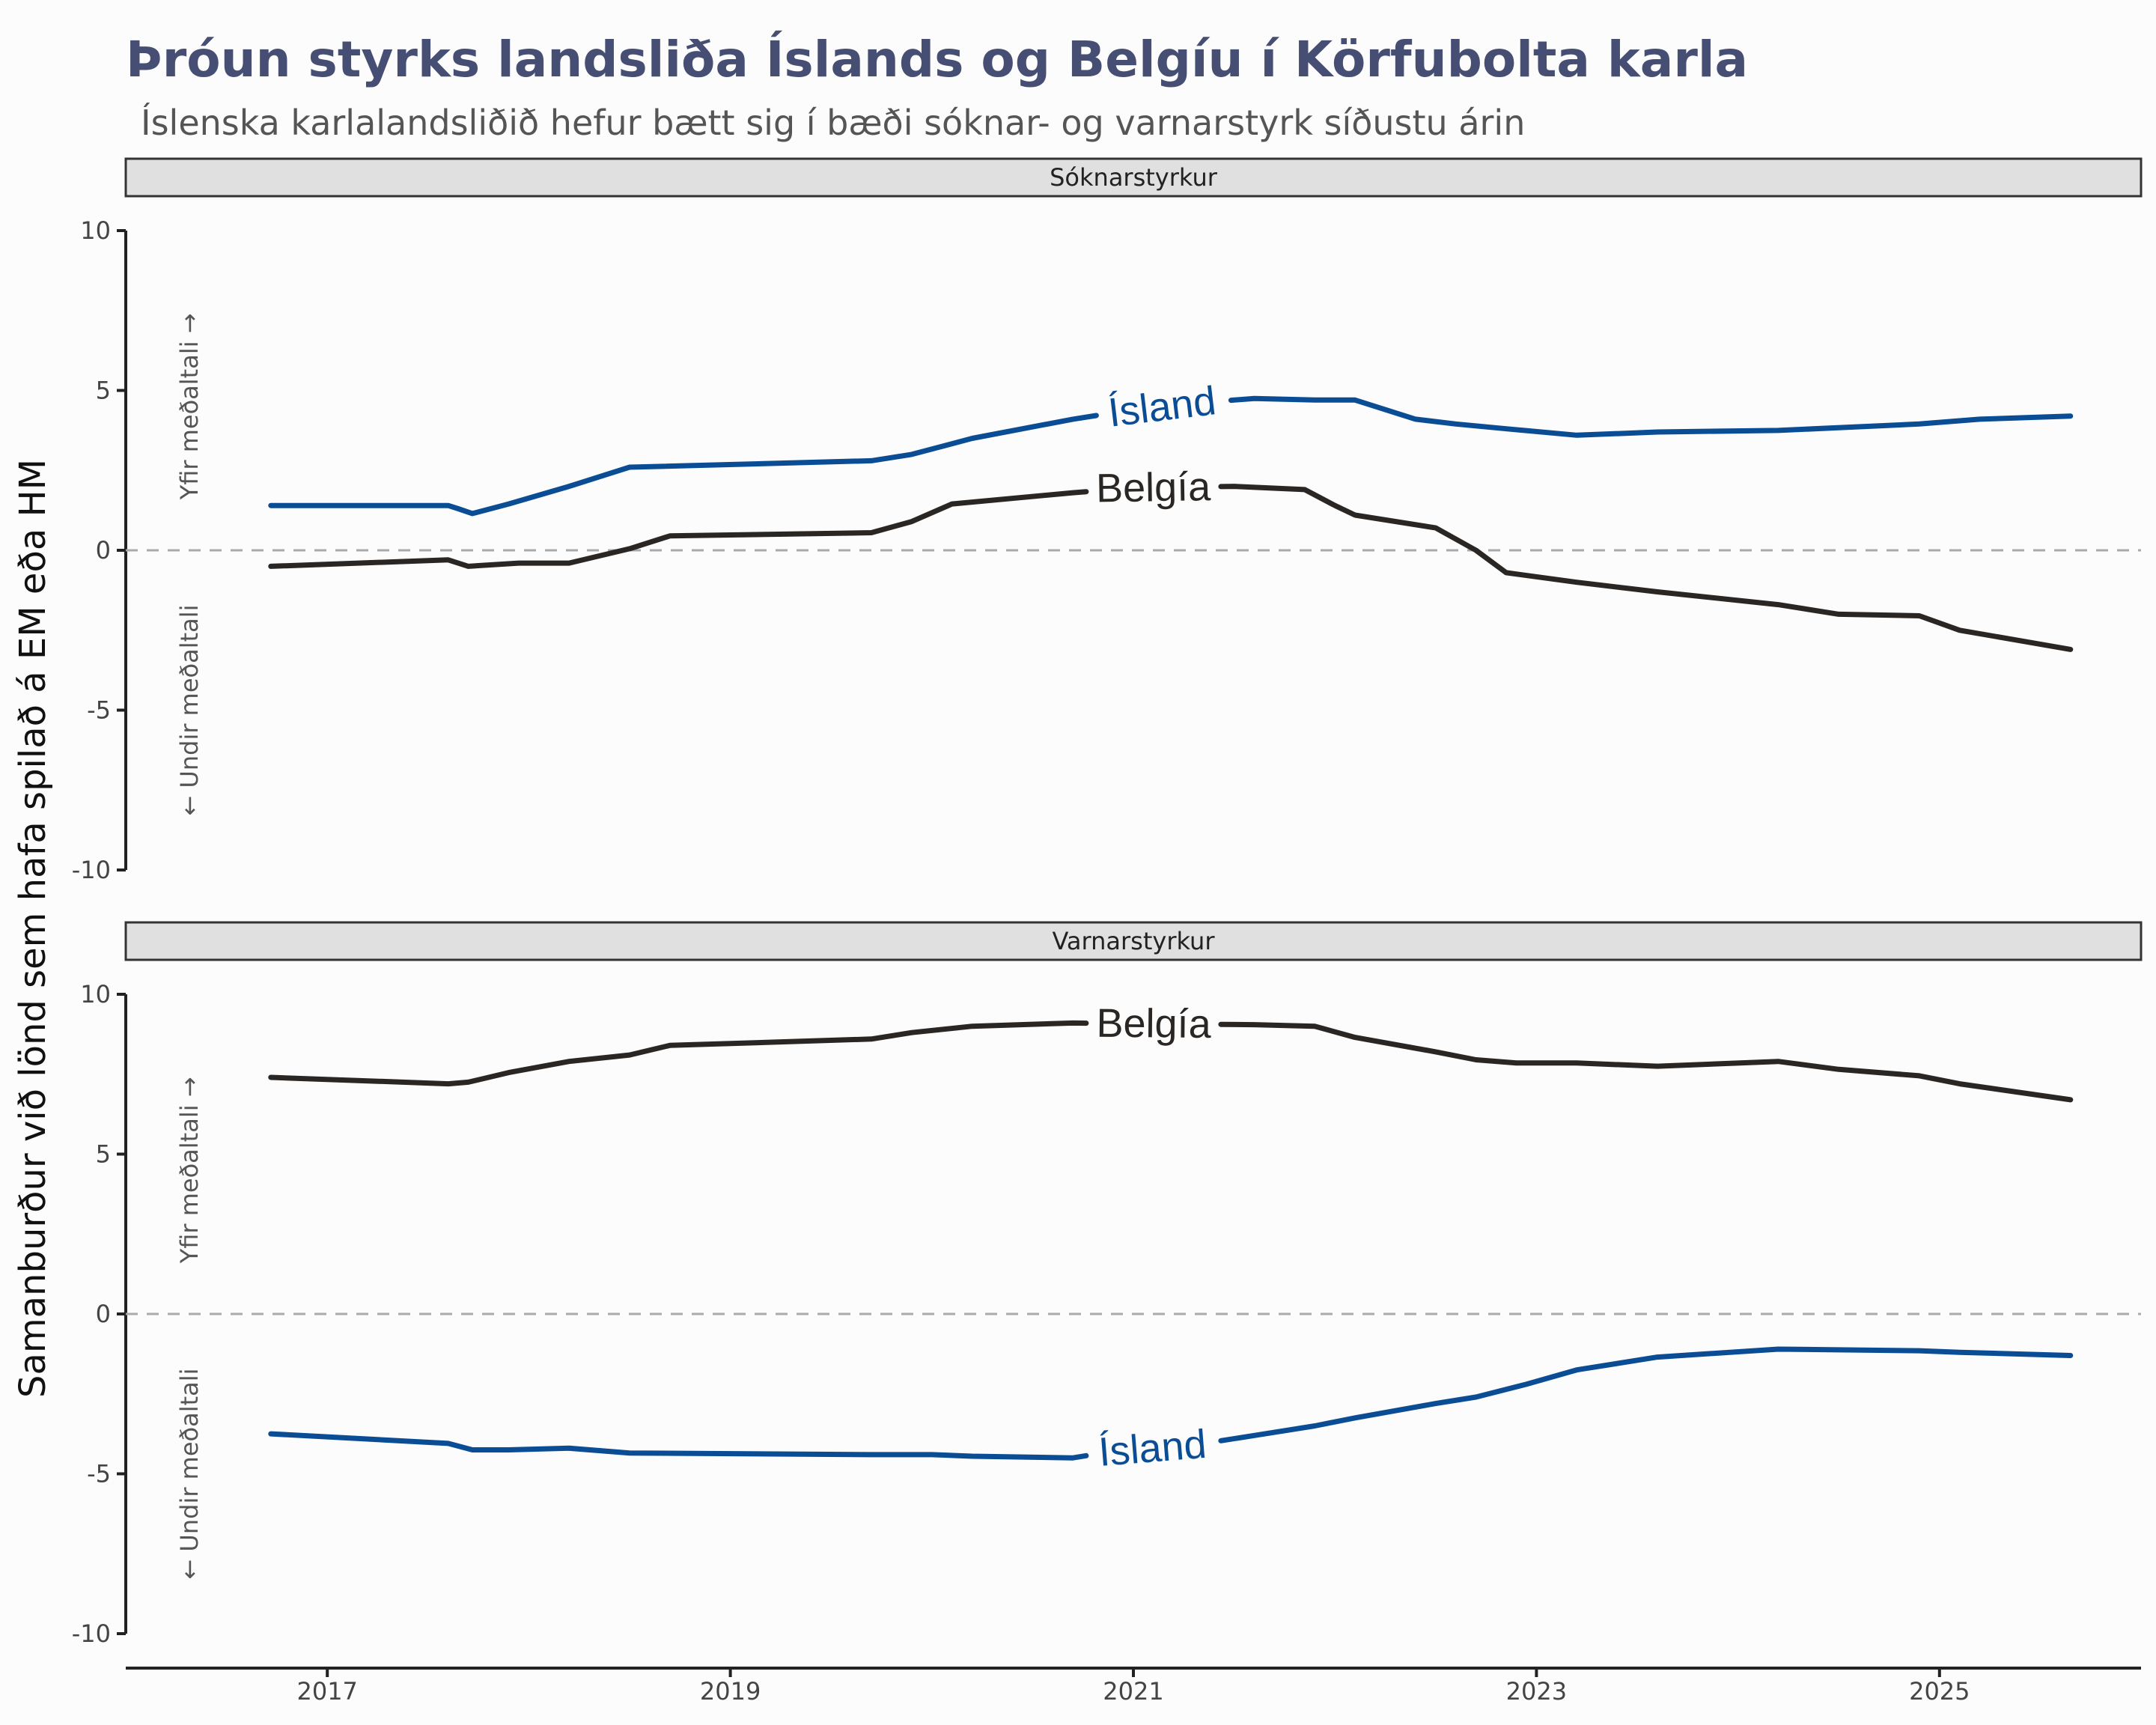 The image size is (2156, 1725). I want to click on x-tick-label: 2023, so click(1536, 1692).